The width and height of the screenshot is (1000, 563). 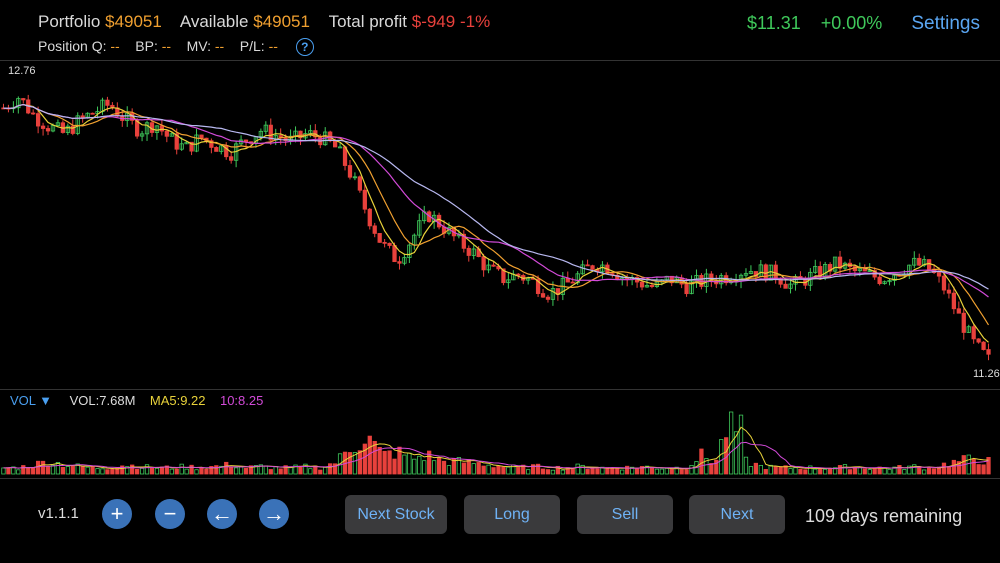 I want to click on help-icon: ?, so click(x=304, y=47).